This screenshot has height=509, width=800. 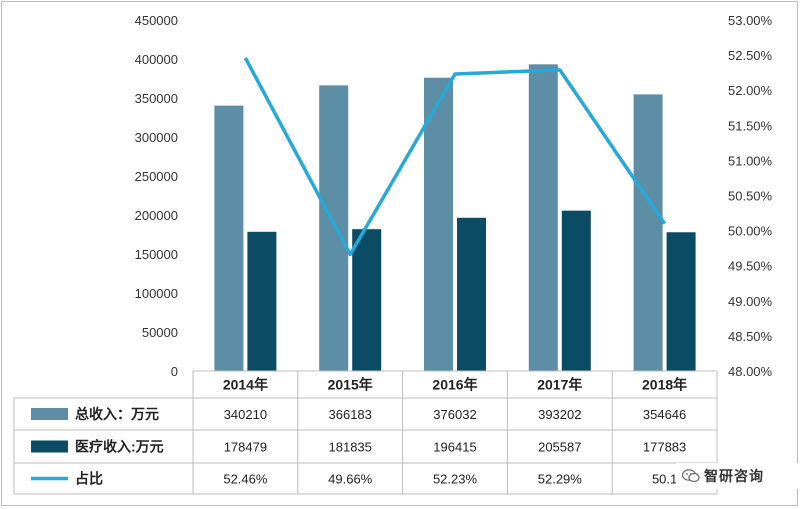 What do you see at coordinates (245, 385) in the screenshot?
I see `category-label: 2014年` at bounding box center [245, 385].